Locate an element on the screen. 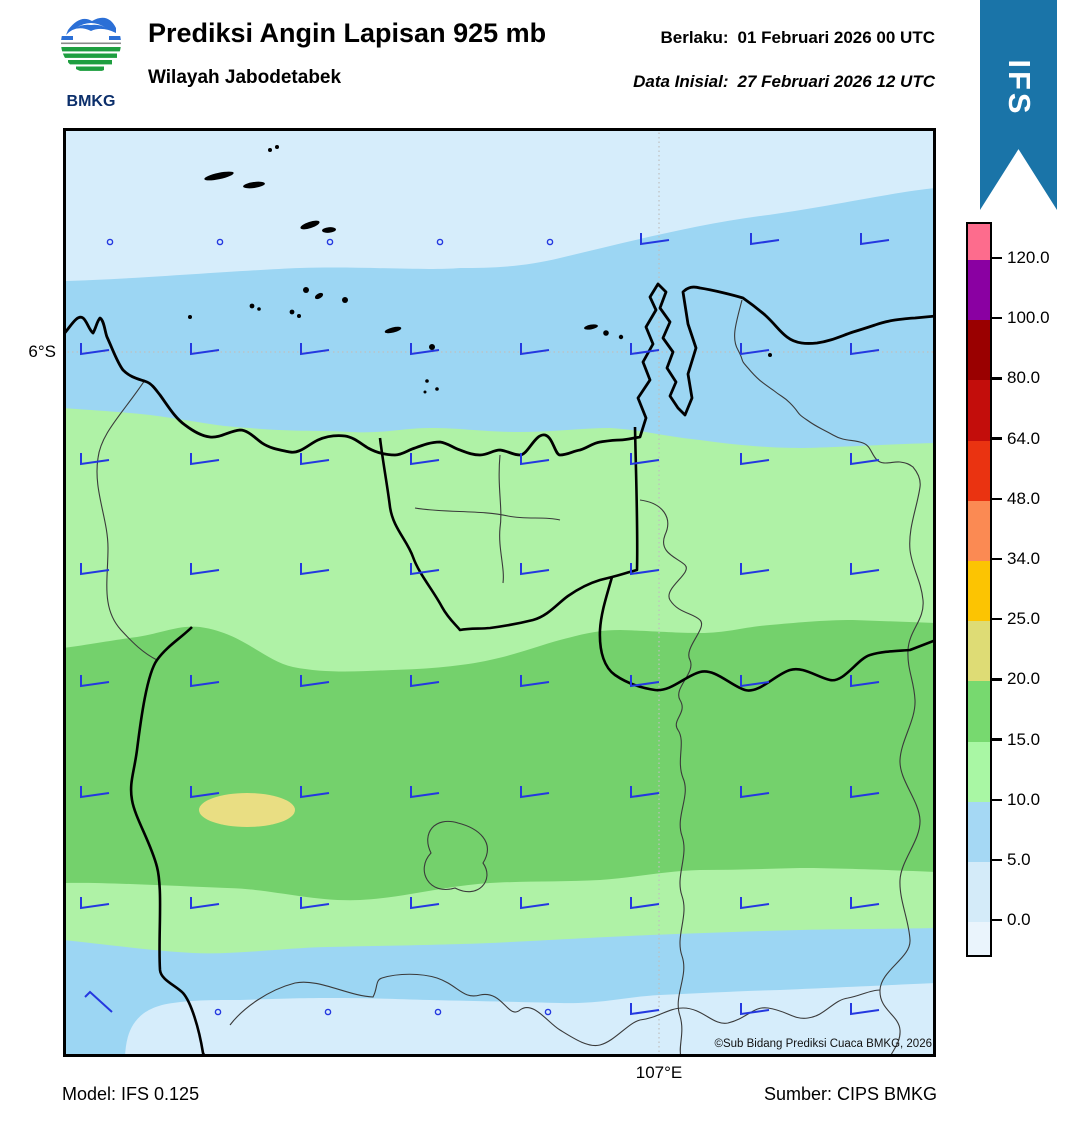 Image resolution: width=1081 pixels, height=1128 pixels. colorbar-tick-label: 120.0 is located at coordinates (1028, 257).